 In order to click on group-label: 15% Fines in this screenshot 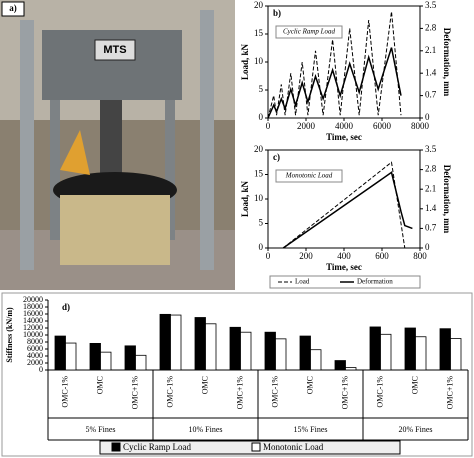, I will do `click(311, 429)`.